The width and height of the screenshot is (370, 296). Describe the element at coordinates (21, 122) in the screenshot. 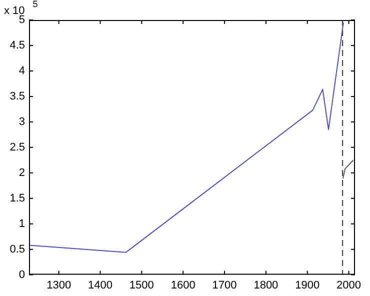

I see `y-tick-label: 3` at that location.